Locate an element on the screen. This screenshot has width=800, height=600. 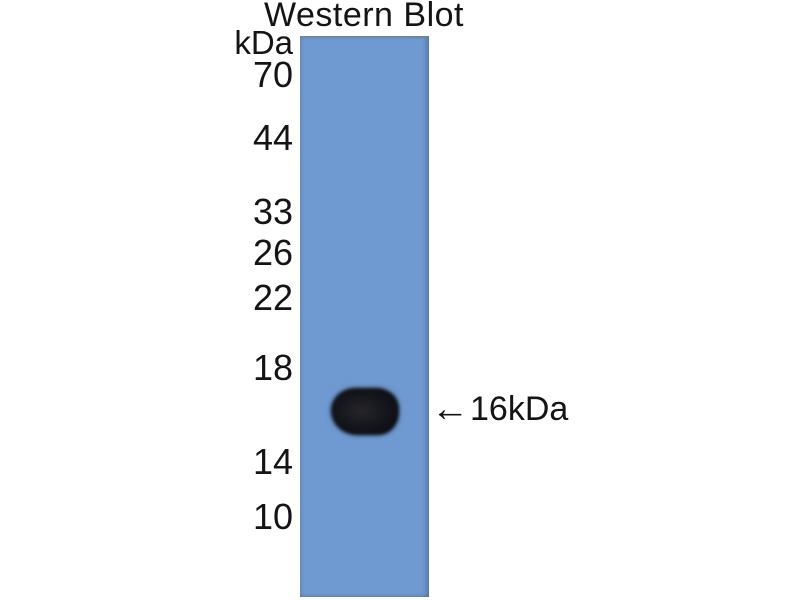
band-annotation: ← 16kDa is located at coordinates (499, 409).